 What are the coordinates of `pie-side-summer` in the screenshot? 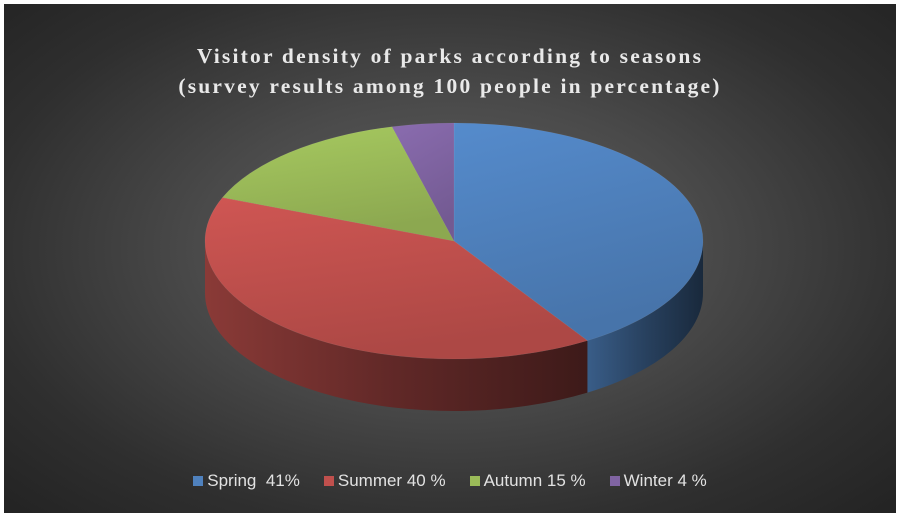 It's located at (396, 326).